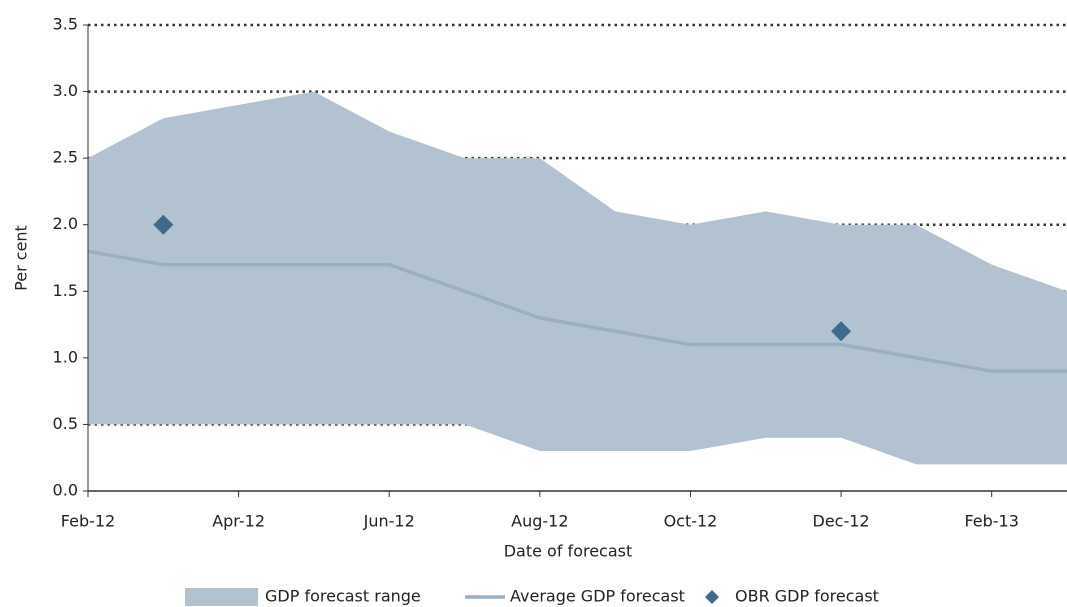 The width and height of the screenshot is (1067, 607). What do you see at coordinates (65, 490) in the screenshot?
I see `y-tick-label: 0.0` at bounding box center [65, 490].